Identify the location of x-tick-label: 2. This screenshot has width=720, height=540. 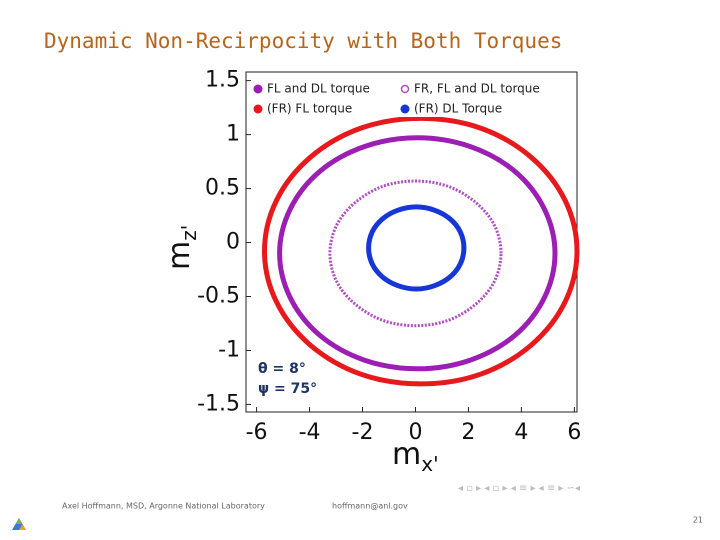
(468, 432).